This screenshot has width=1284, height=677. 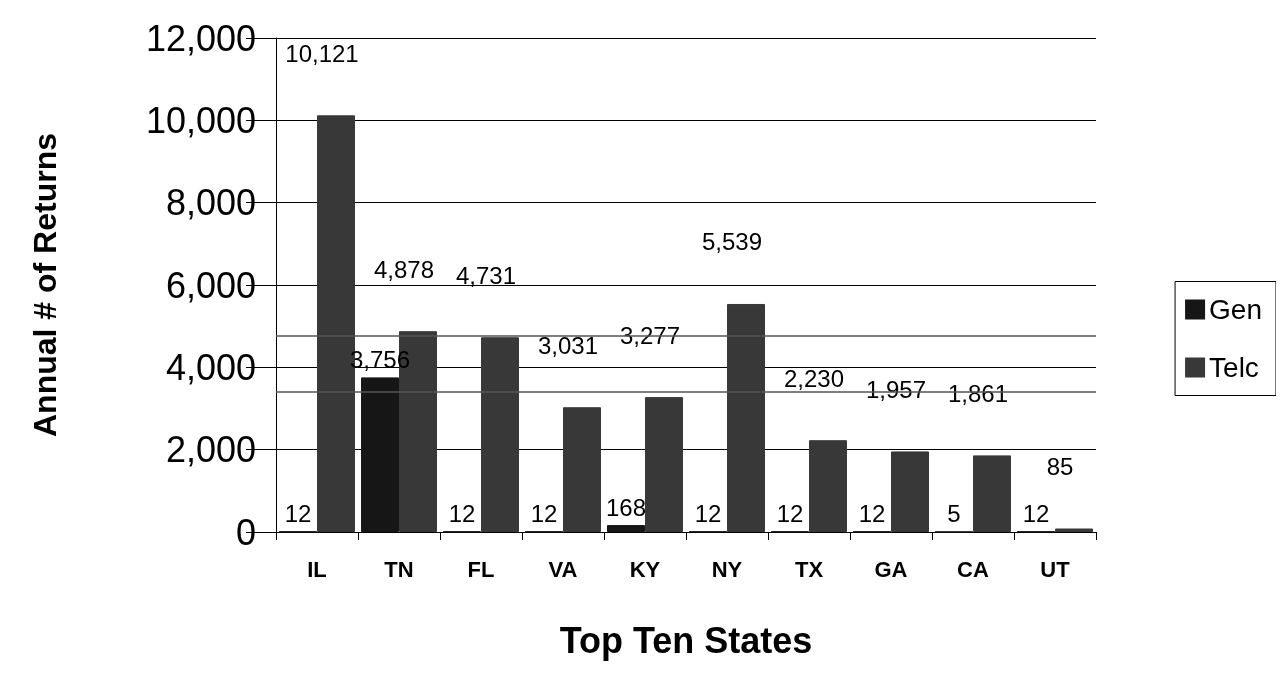 I want to click on data-label: 3,031, so click(x=568, y=345).